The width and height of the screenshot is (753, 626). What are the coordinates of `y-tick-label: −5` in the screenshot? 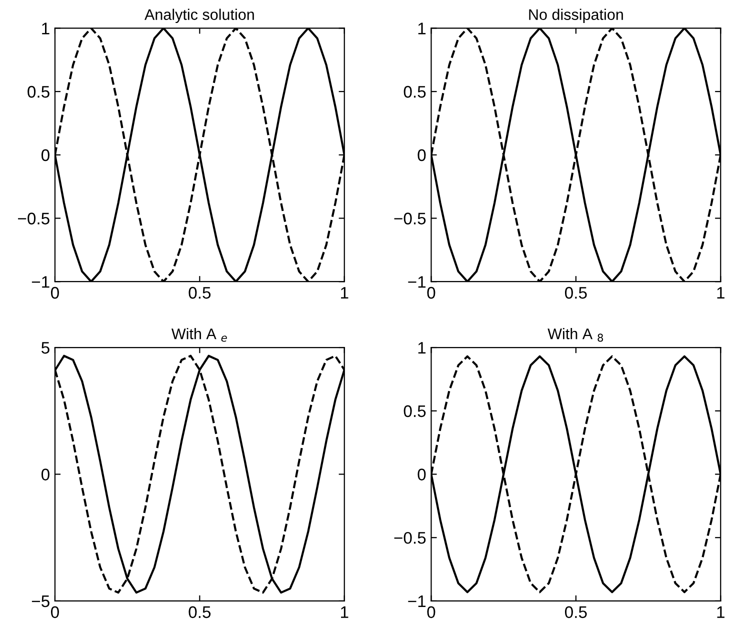 It's located at (41, 602).